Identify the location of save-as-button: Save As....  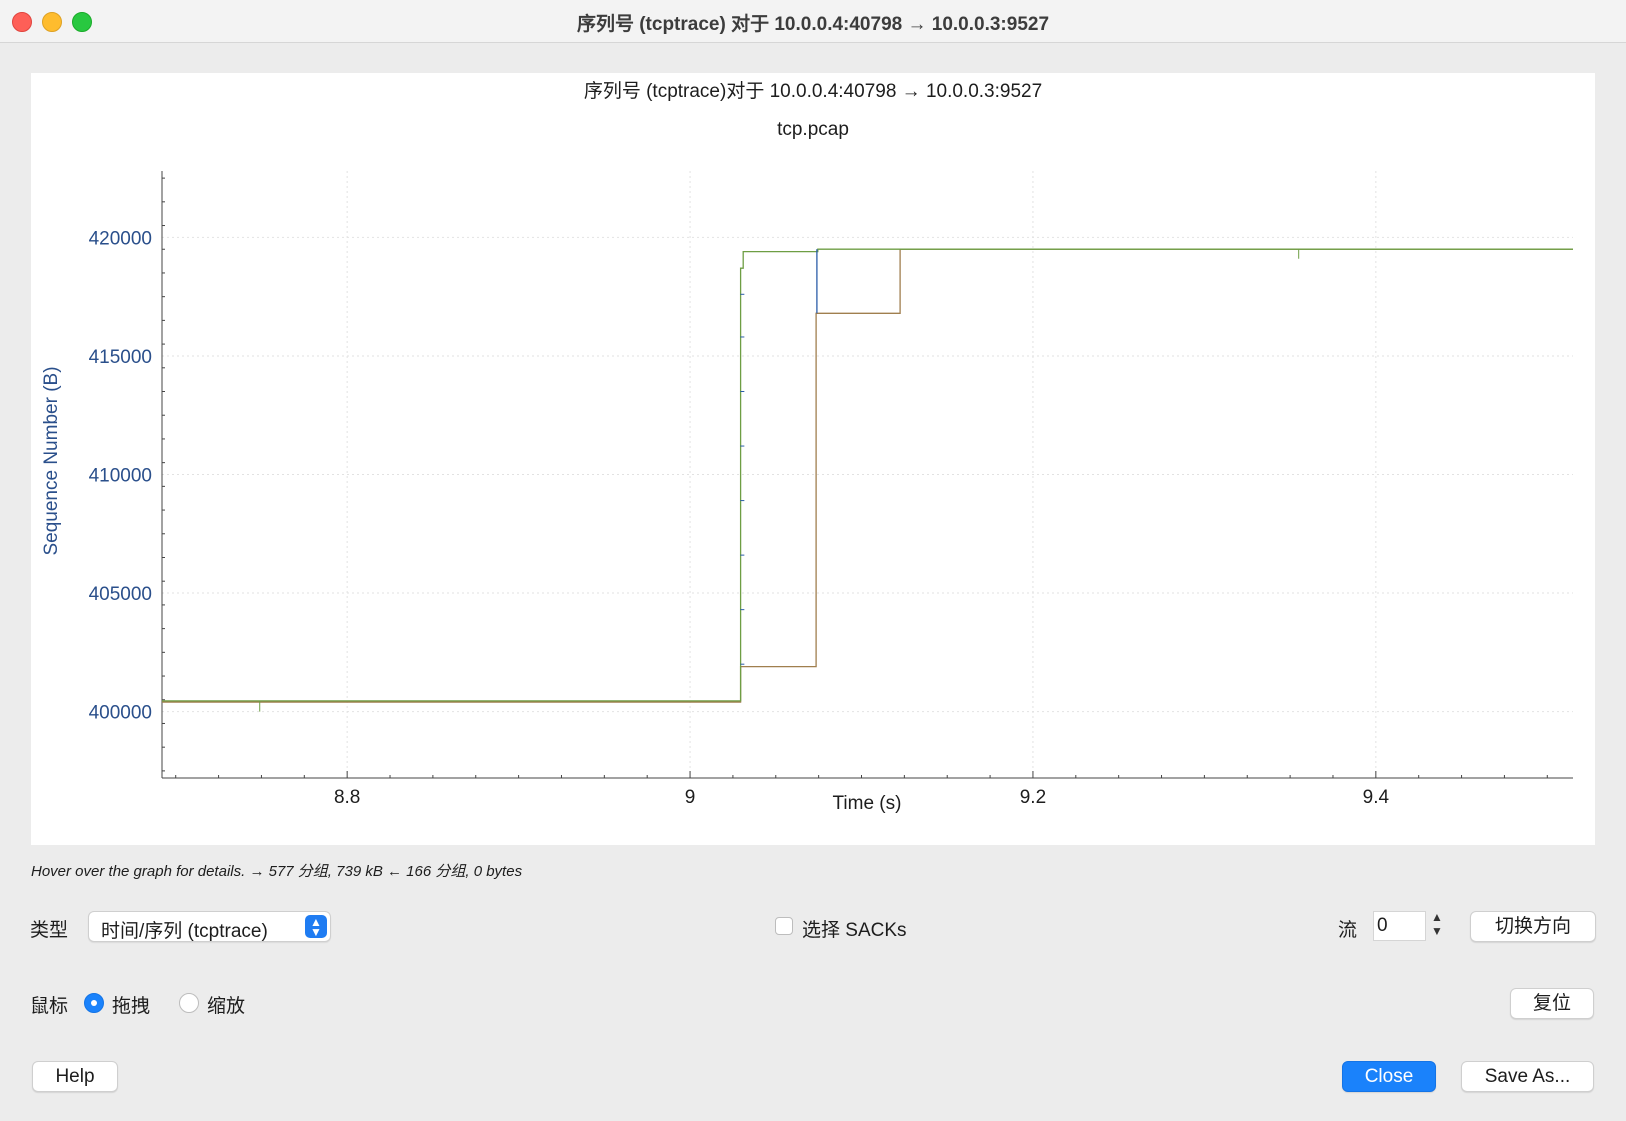
(1527, 1076).